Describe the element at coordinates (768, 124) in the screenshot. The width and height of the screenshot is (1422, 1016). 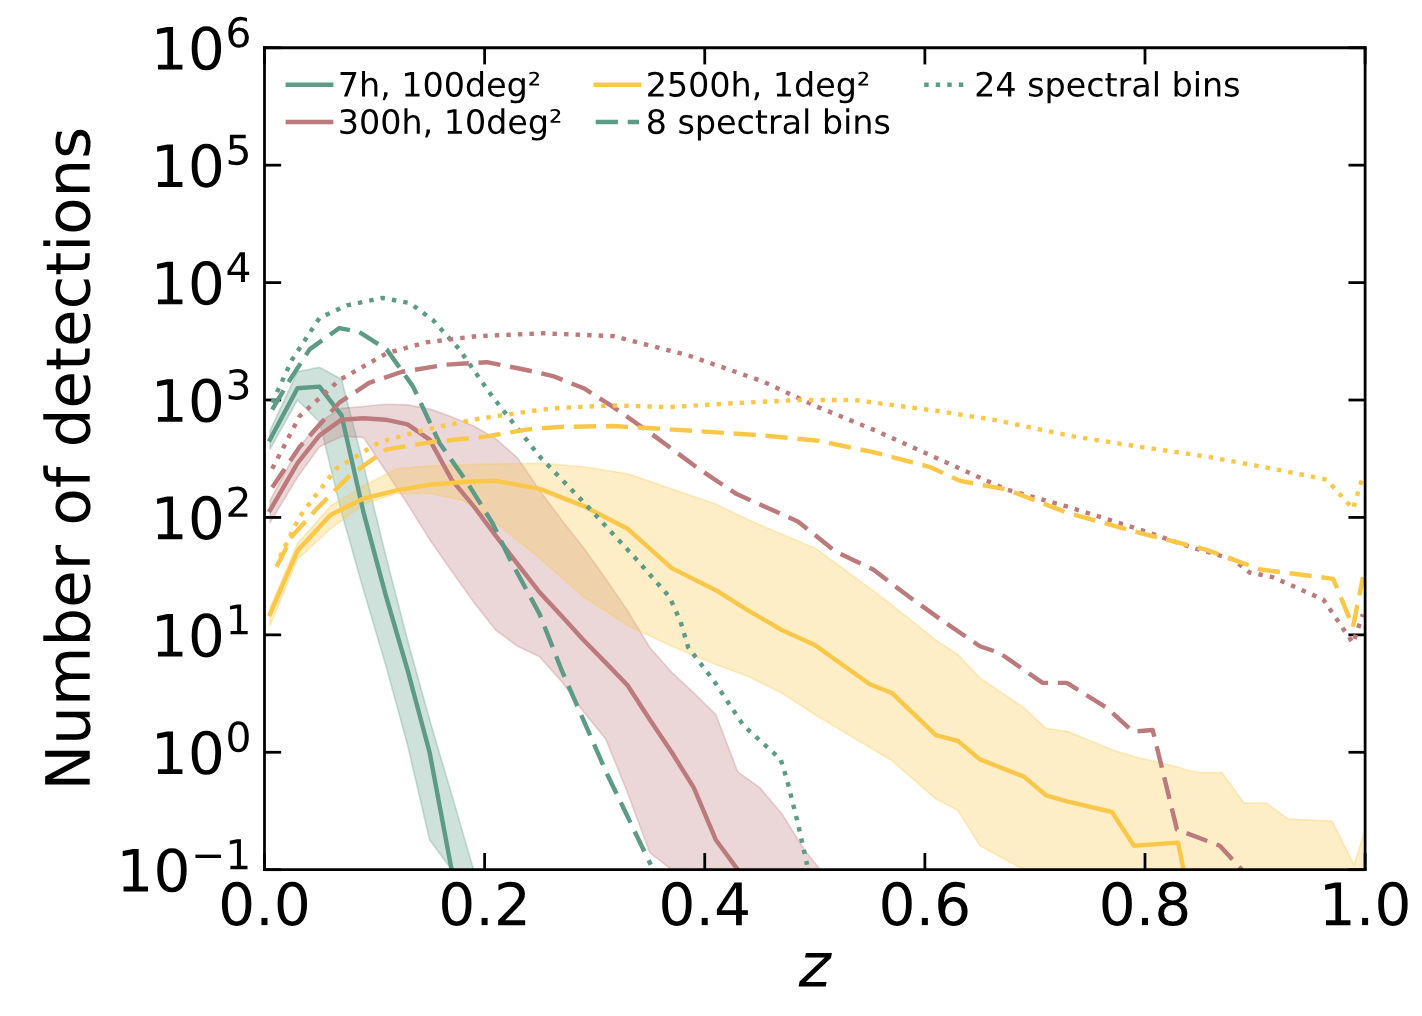
I see `legend-label: 8 spectral bins` at that location.